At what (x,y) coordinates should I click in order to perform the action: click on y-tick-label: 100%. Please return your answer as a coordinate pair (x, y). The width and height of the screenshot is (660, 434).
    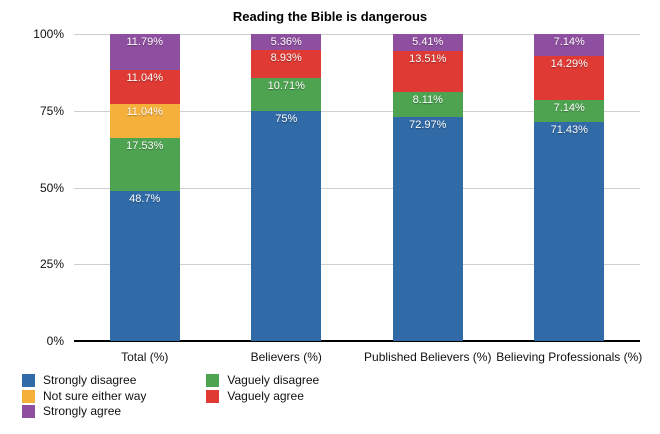
    Looking at the image, I should click on (48, 34).